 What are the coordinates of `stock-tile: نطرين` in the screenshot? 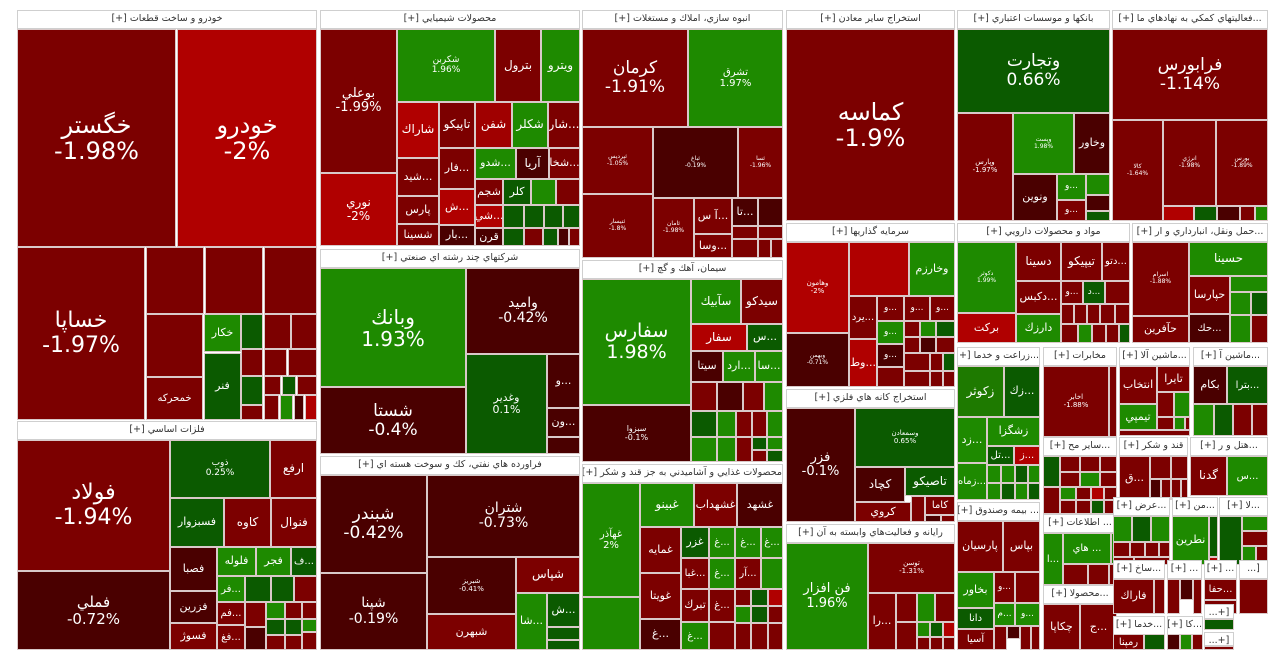 It's located at (1190, 540).